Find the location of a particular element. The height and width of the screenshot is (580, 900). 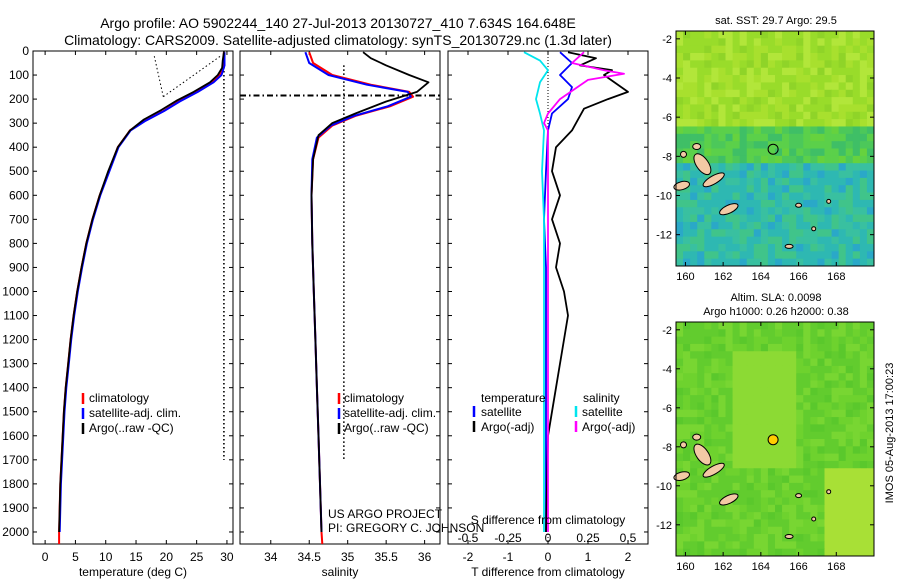

series-line-climatology is located at coordinates (361, 298).